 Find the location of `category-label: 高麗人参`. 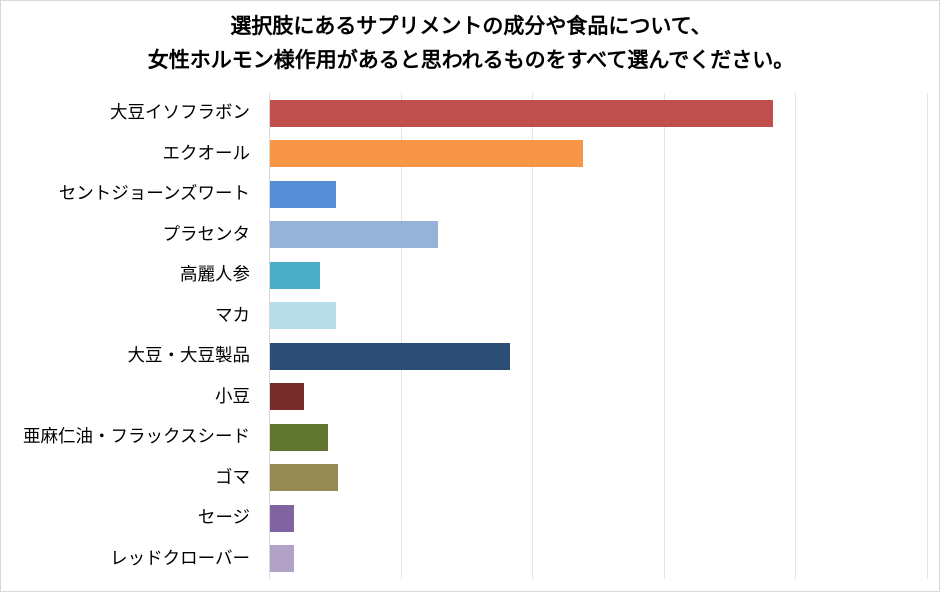

category-label: 高麗人参 is located at coordinates (215, 275).